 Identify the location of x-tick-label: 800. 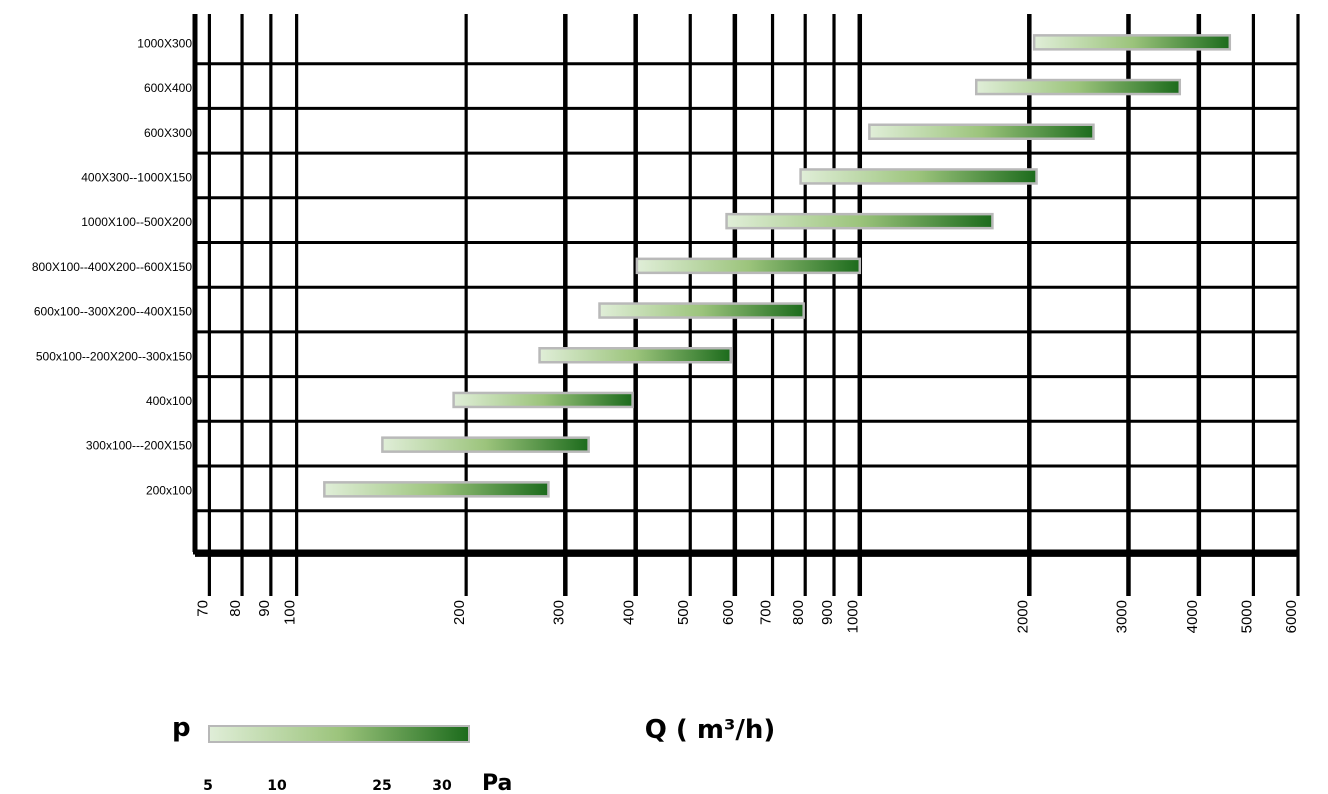
(798, 612).